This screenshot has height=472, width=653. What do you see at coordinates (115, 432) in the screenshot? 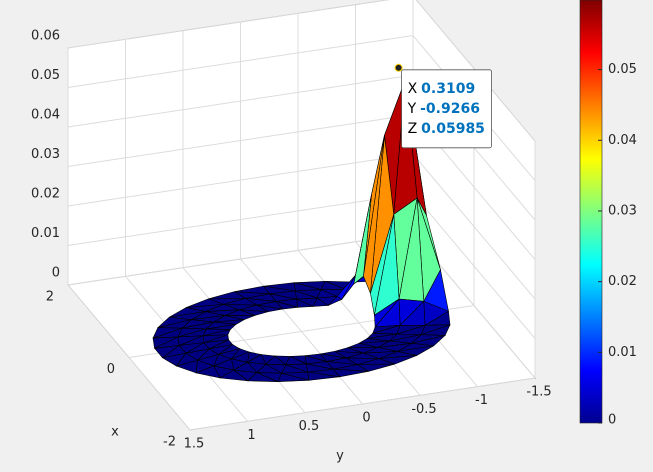
I see `x-axis-label: x` at bounding box center [115, 432].